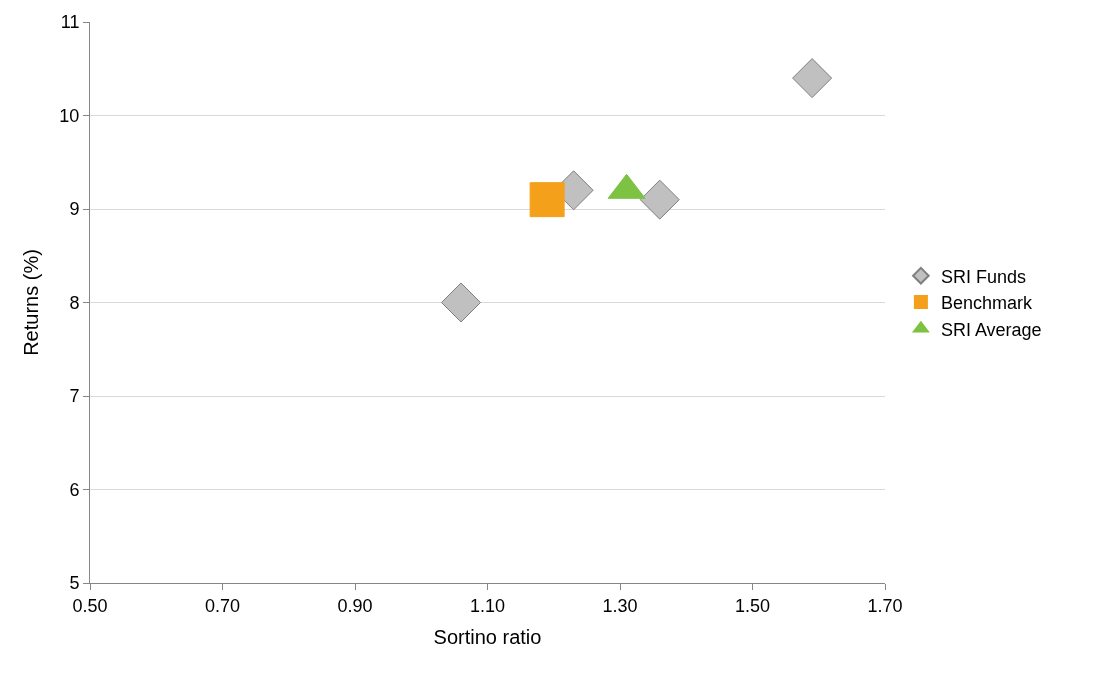 The image size is (1115, 673). I want to click on x-tick-label: 1.30, so click(620, 605).